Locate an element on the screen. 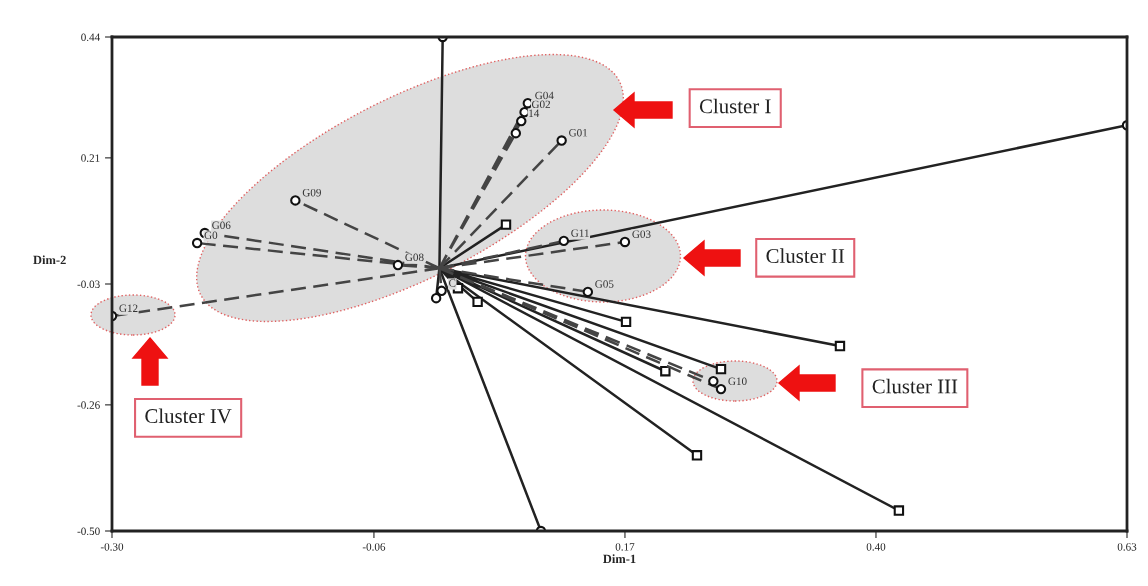 Image resolution: width=1148 pixels, height=586 pixels. annotation: Cluster IV is located at coordinates (188, 416).